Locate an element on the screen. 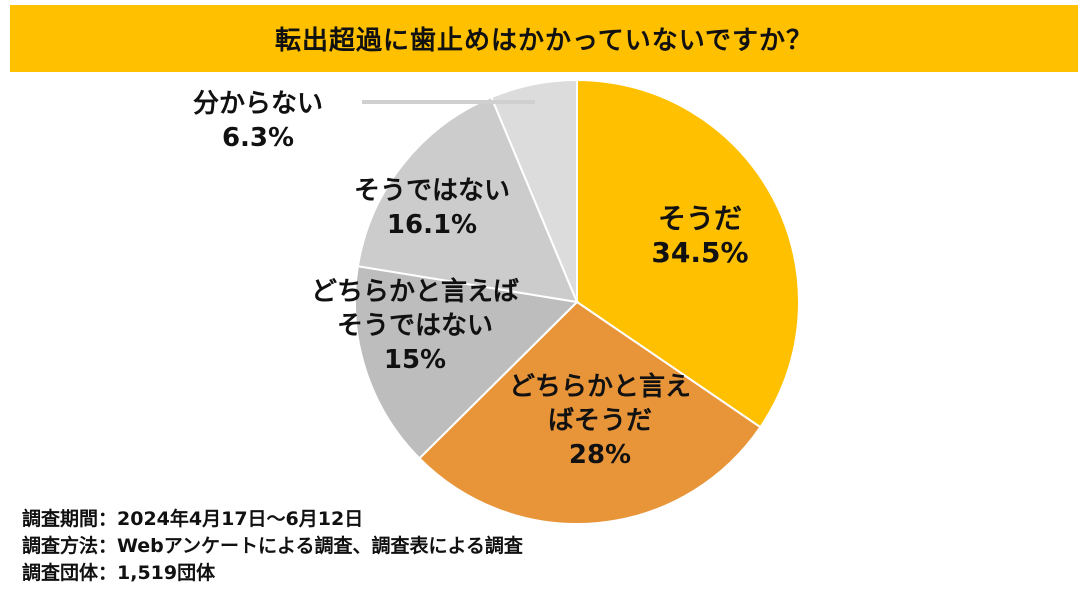  slice-value-label-4: 6.3% is located at coordinates (258, 138).